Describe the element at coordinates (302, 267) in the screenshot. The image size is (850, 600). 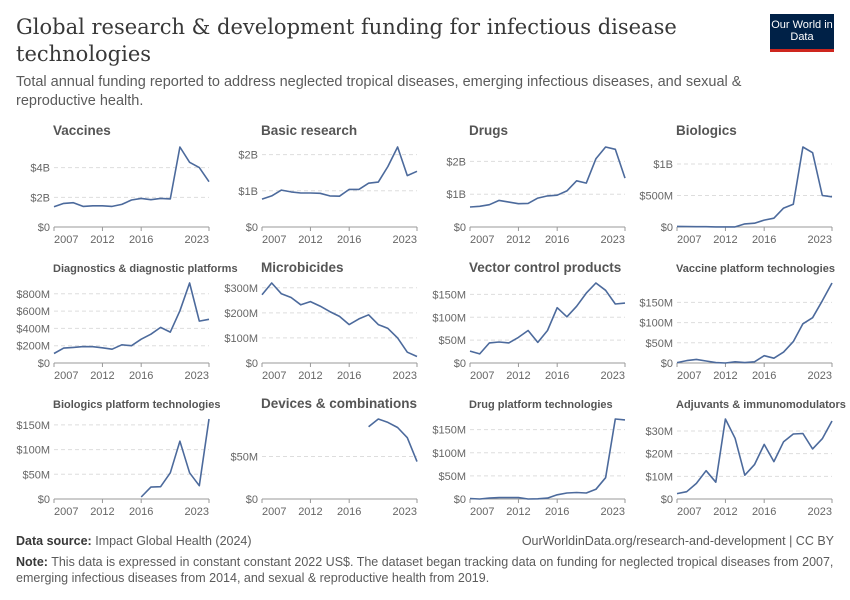
I see `panel-title: Microbicides` at that location.